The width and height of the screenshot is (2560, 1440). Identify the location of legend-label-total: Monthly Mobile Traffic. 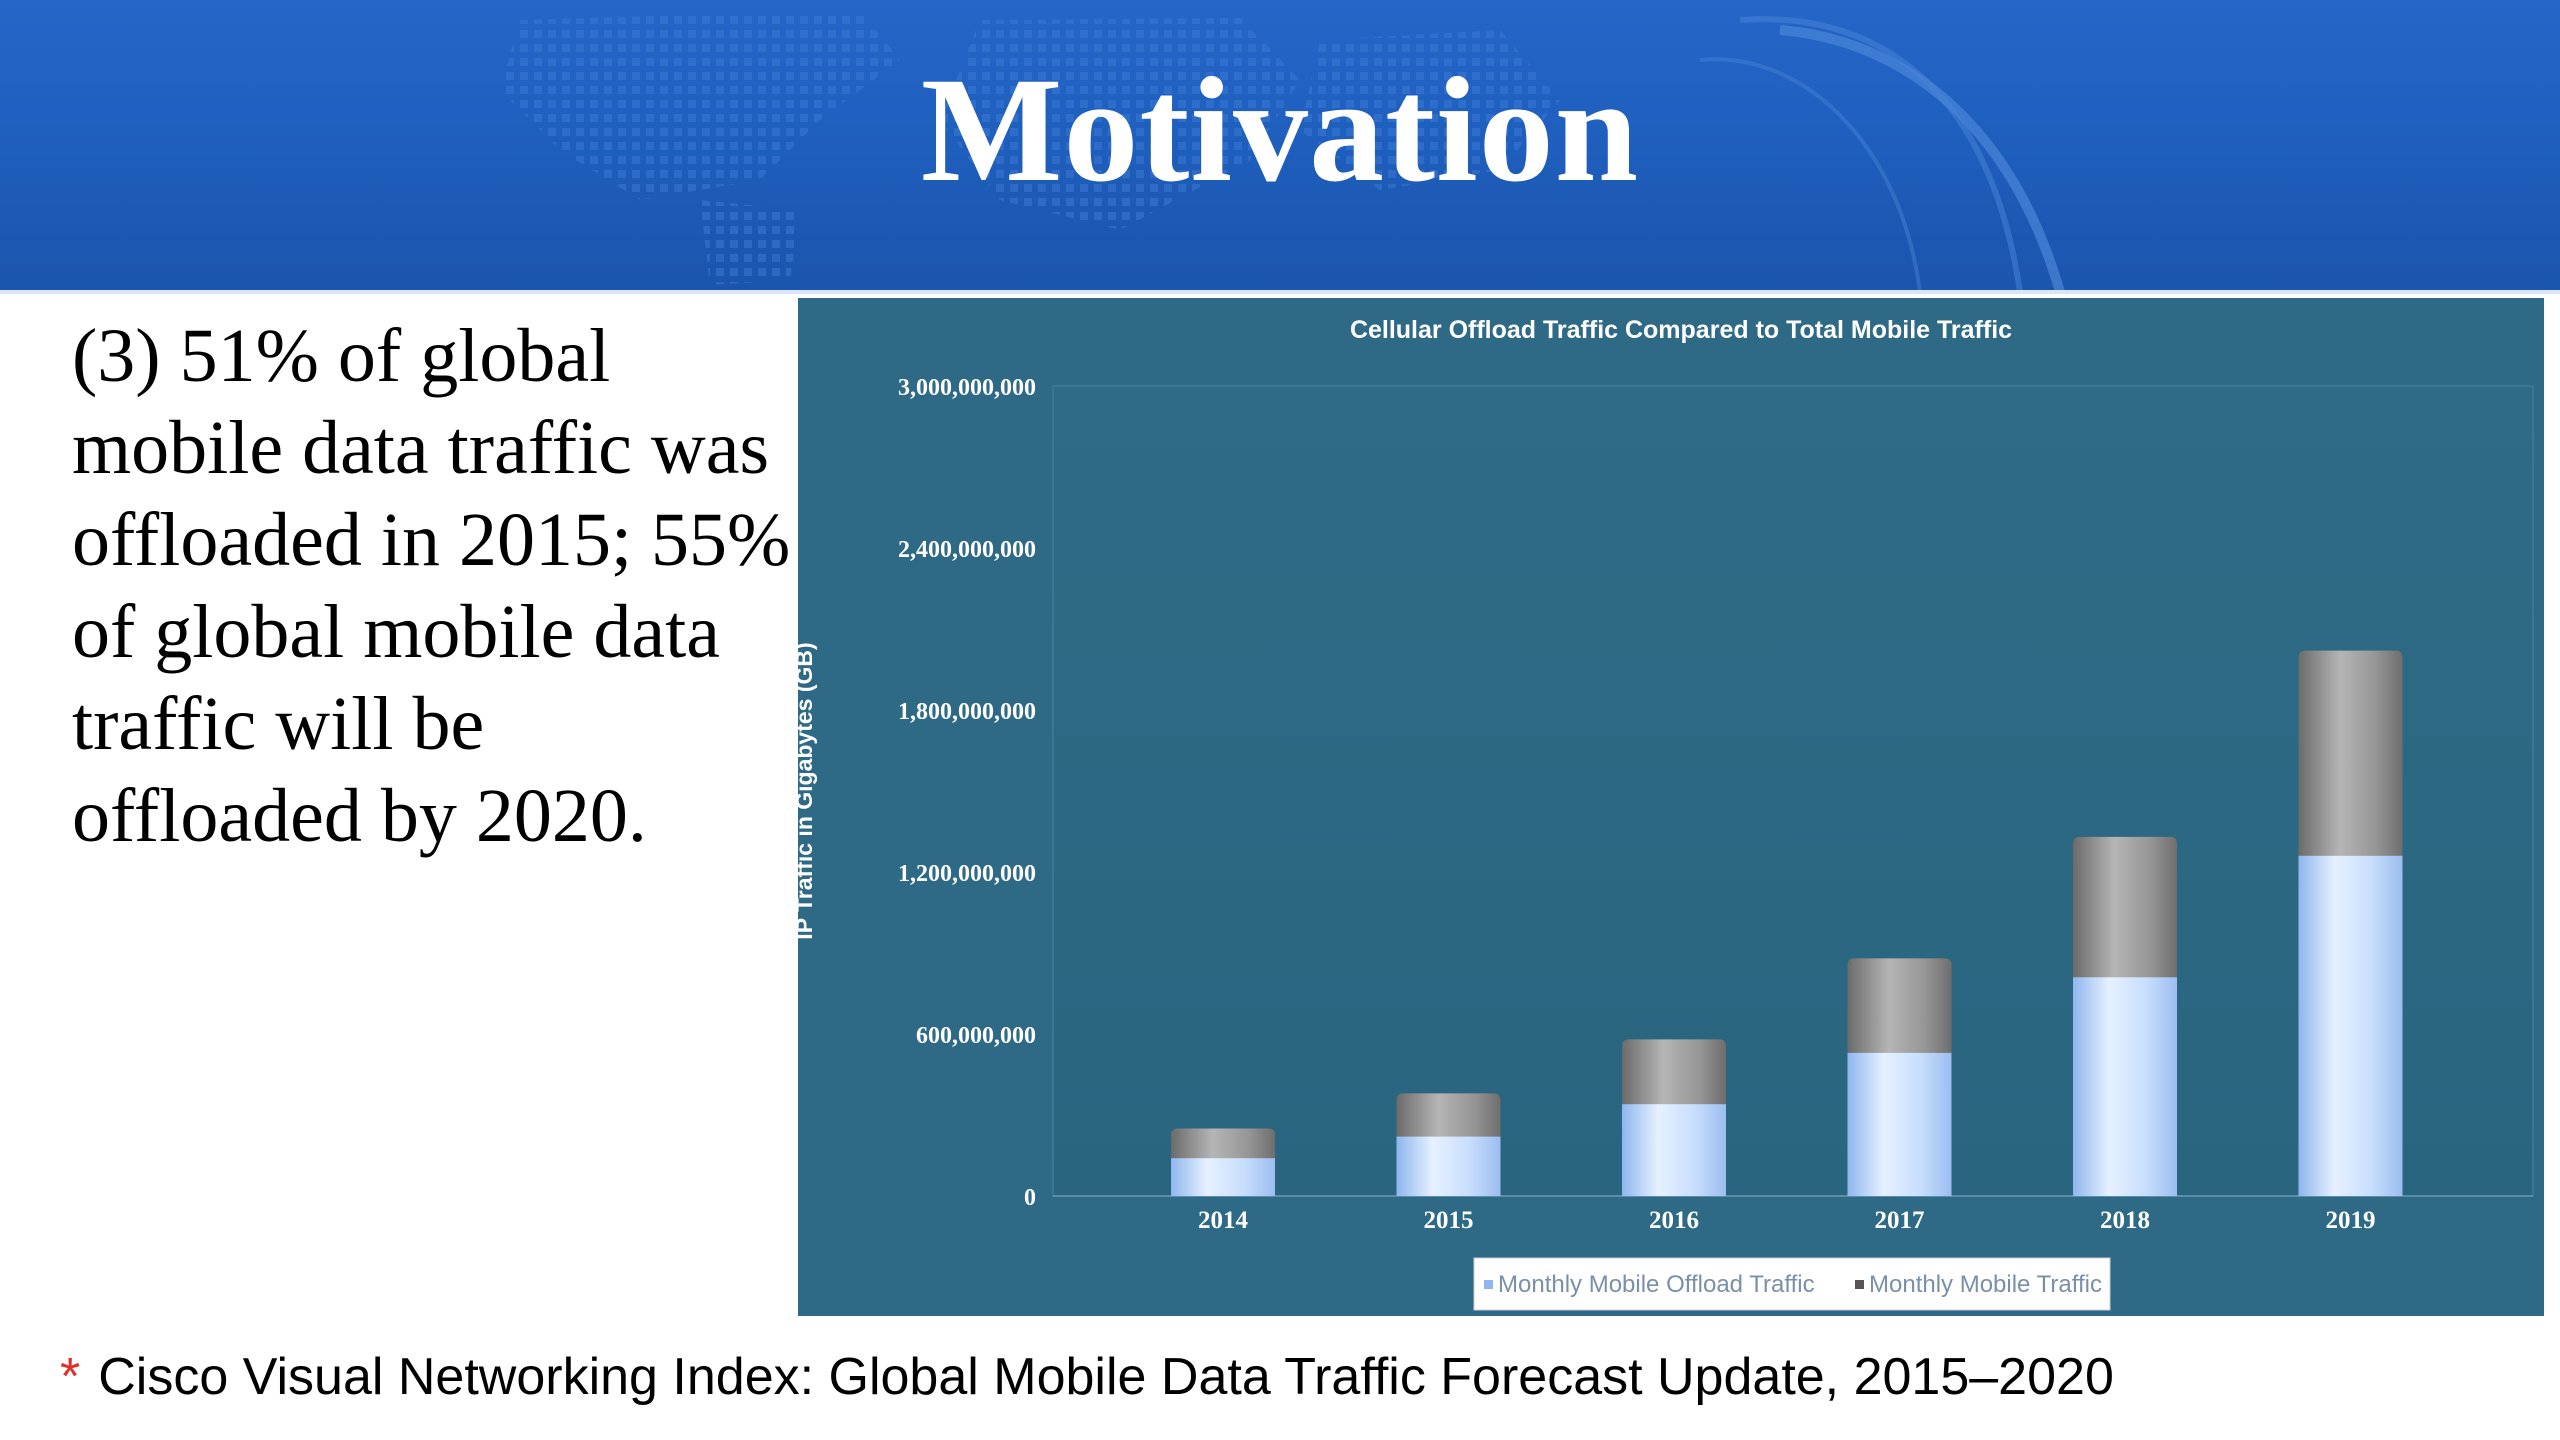
(1985, 1284).